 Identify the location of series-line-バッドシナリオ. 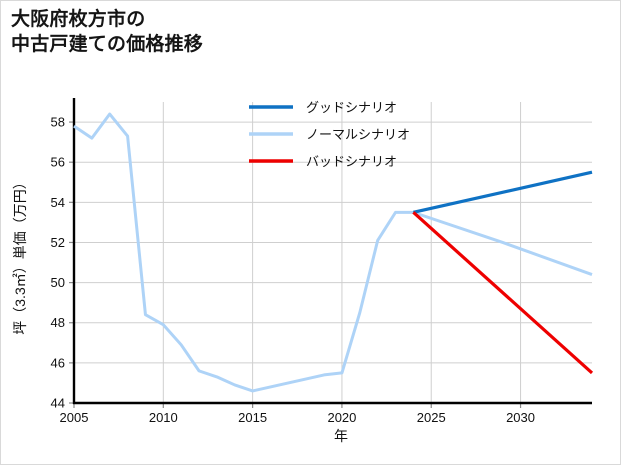
(503, 293).